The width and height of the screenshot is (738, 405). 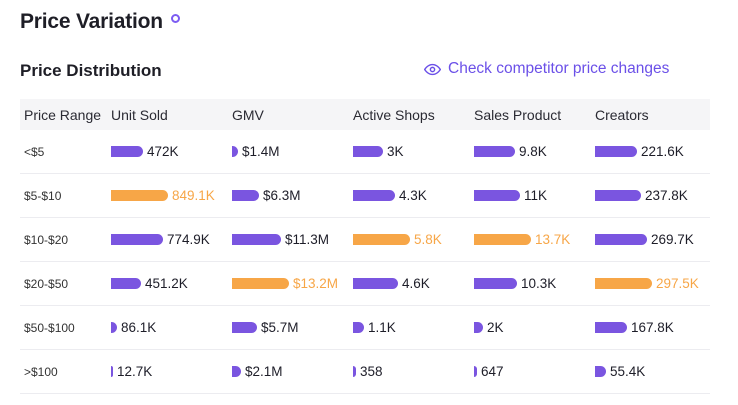 I want to click on sales-product-cell: 13.7K, so click(x=534, y=239).